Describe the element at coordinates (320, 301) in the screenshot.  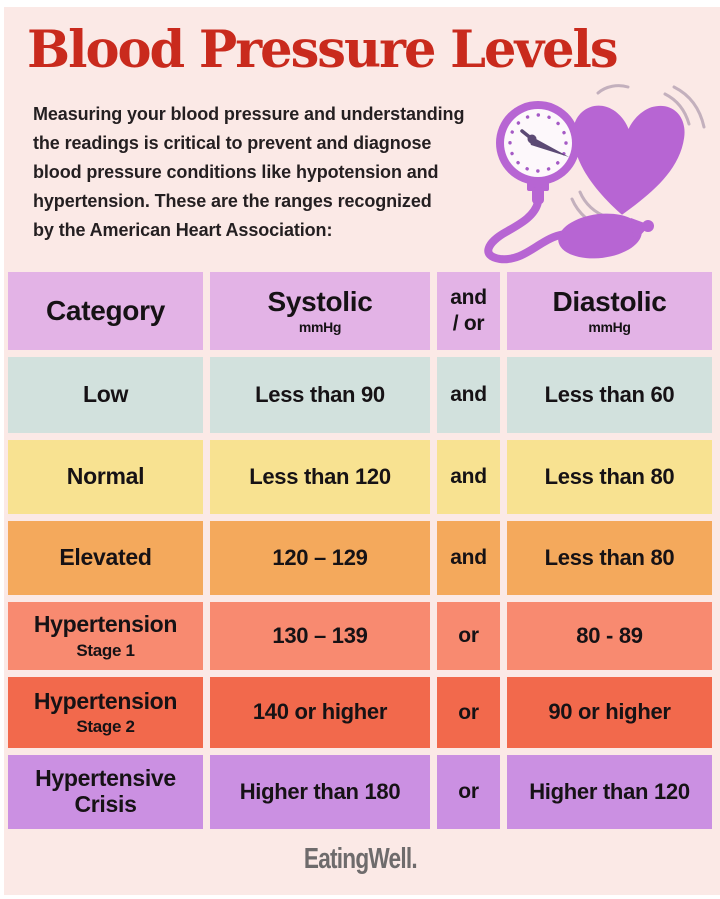
I see `col-header-systolic-label: Systolic` at that location.